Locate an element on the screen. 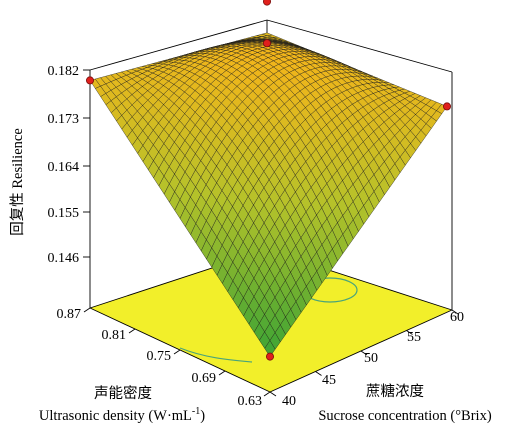 Image resolution: width=515 pixels, height=446 pixels. x-axis-title-en-main: Ultrasonic density (W·mL is located at coordinates (115, 416).